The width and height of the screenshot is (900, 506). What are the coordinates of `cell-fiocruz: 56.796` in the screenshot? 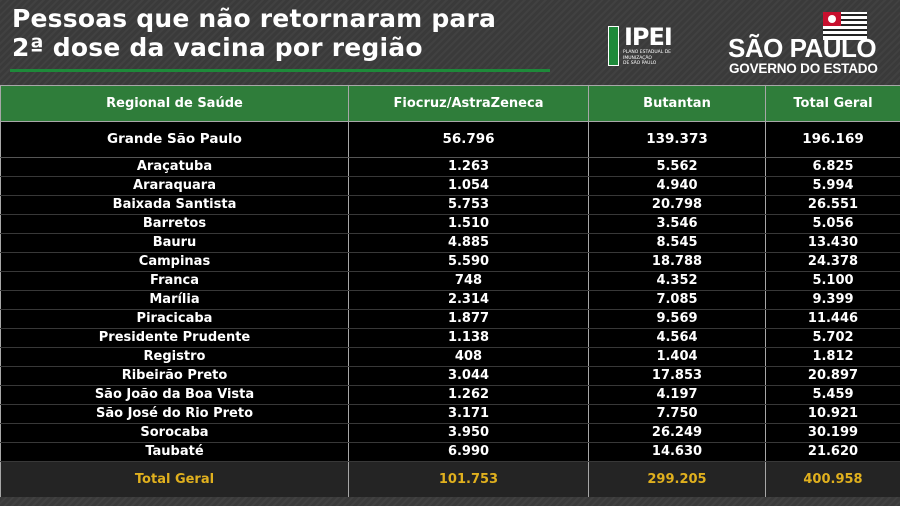 It's located at (468, 139).